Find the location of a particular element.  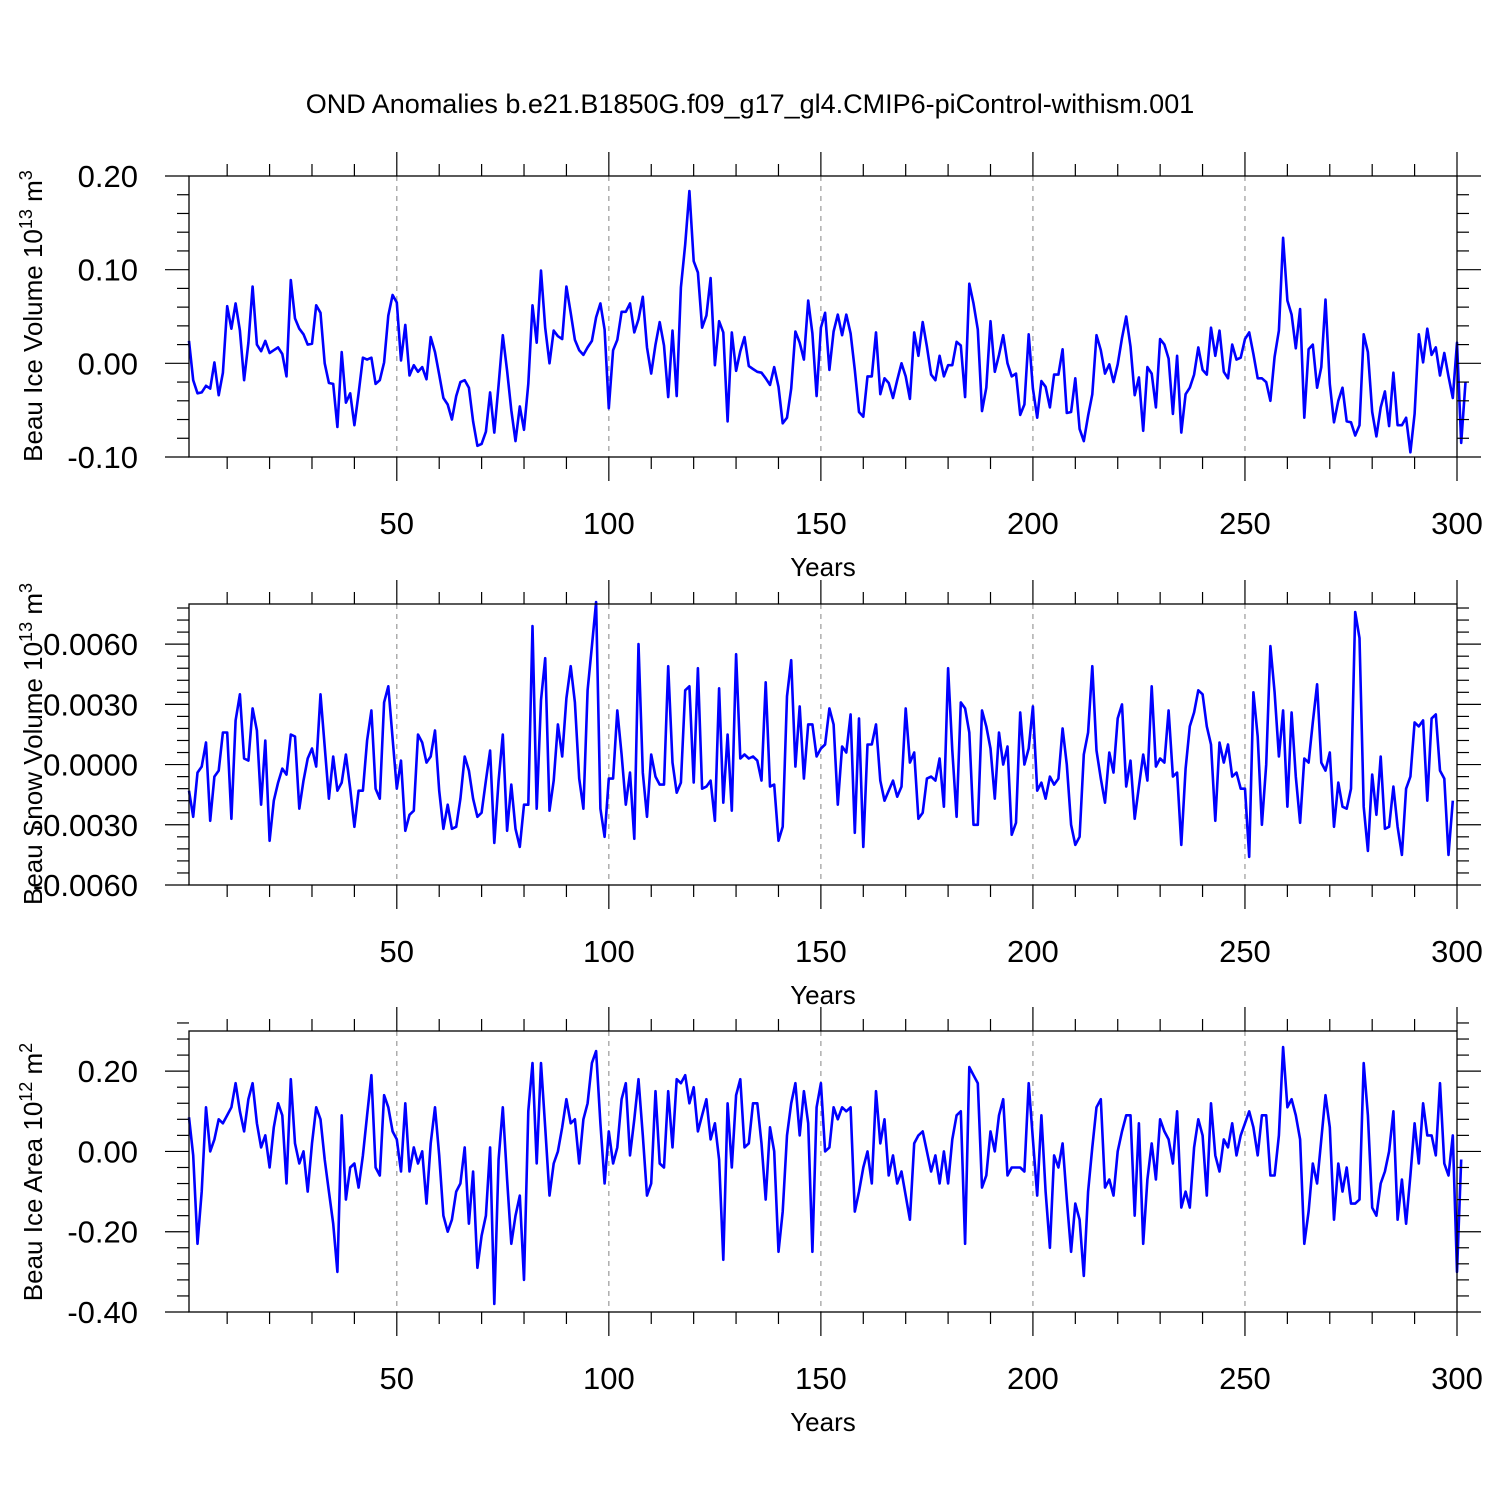

panel-ice-area-xlabel: Years is located at coordinates (823, 1422).